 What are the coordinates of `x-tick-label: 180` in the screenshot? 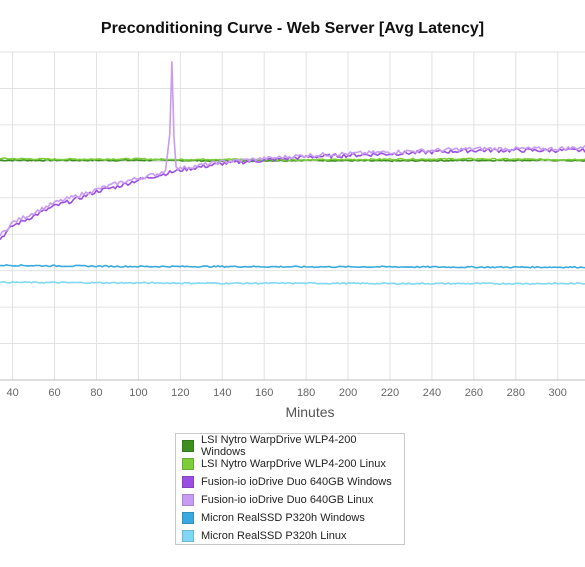 It's located at (306, 393).